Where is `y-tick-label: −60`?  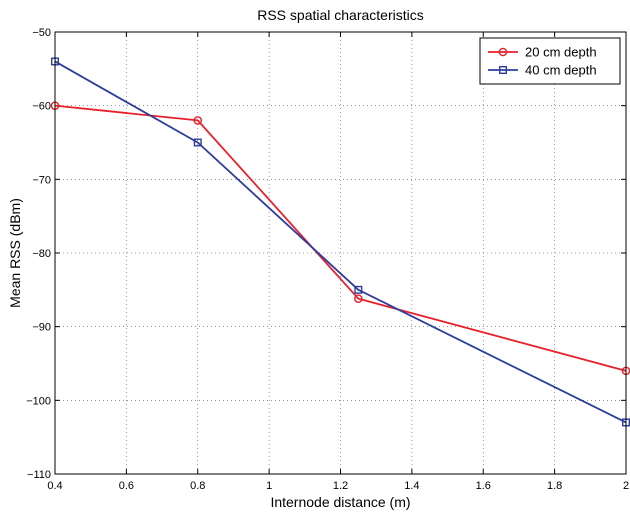
y-tick-label: −60 is located at coordinates (41, 107).